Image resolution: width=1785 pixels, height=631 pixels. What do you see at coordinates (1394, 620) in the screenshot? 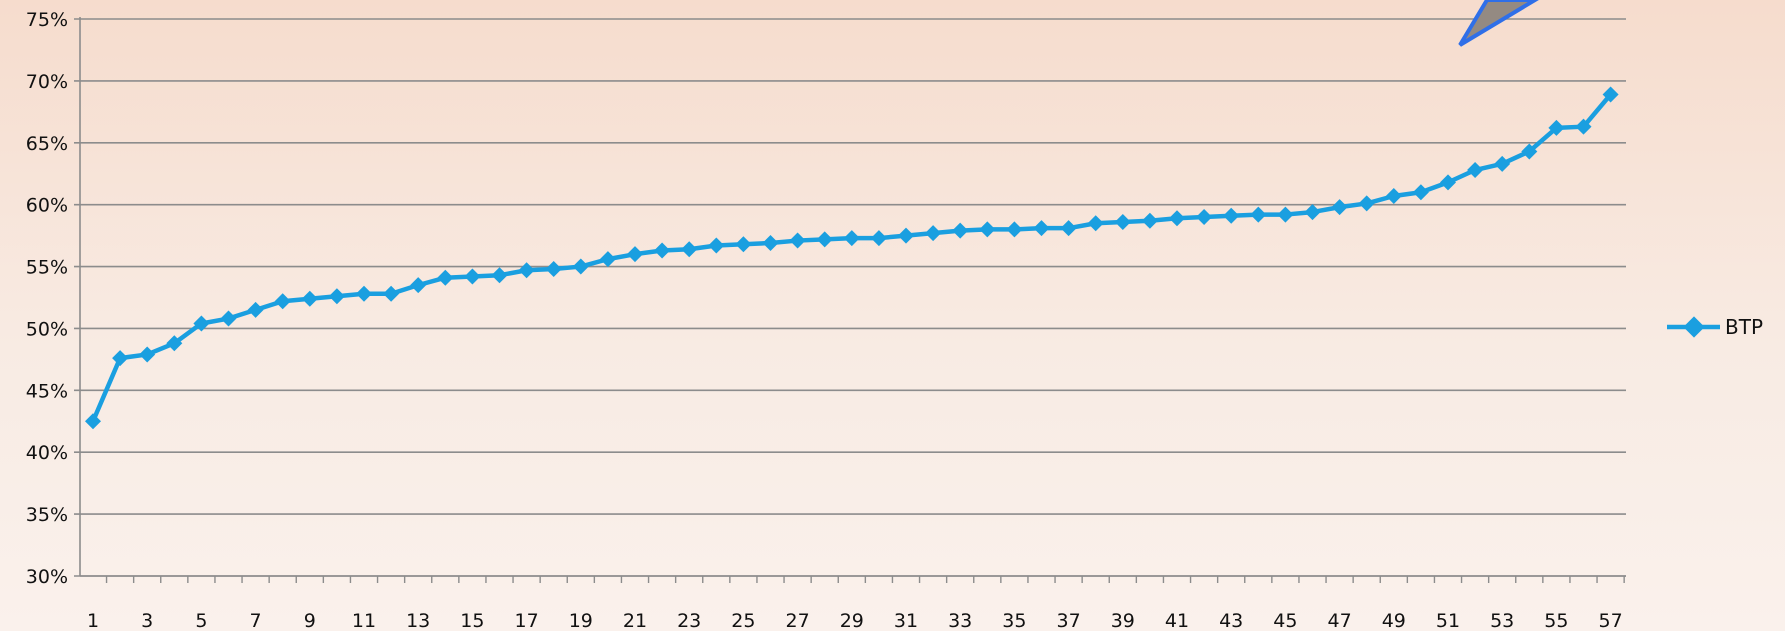
I see `x-tick-label: 49` at bounding box center [1394, 620].